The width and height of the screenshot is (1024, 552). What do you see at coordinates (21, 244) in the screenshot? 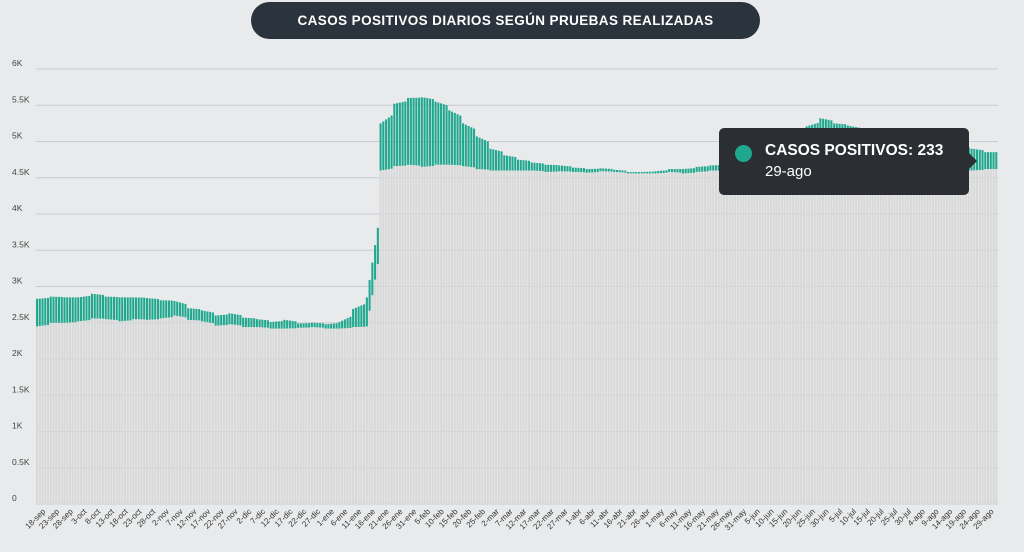
I see `y-tick-label: 3.5K` at bounding box center [21, 244].